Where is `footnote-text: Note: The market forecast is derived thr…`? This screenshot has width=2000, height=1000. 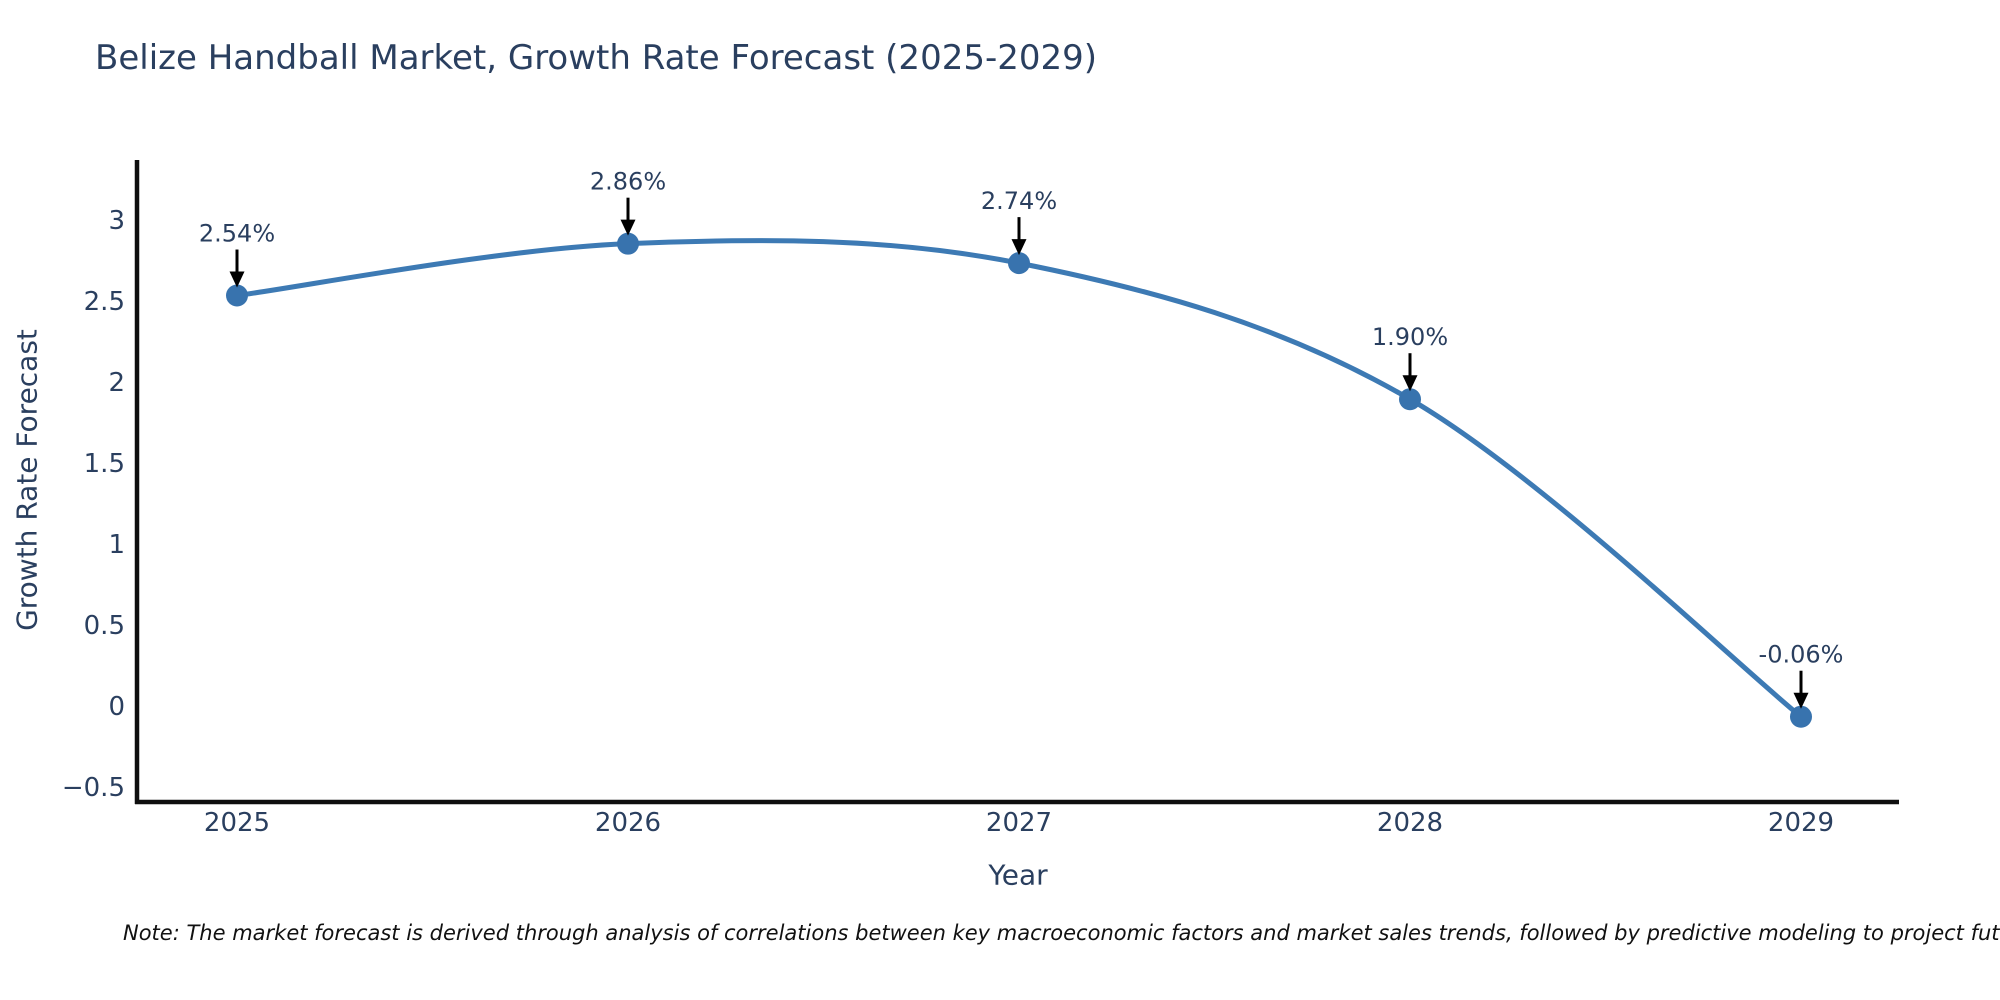
footnote-text: Note: The market forecast is derived thr… is located at coordinates (1061, 933).